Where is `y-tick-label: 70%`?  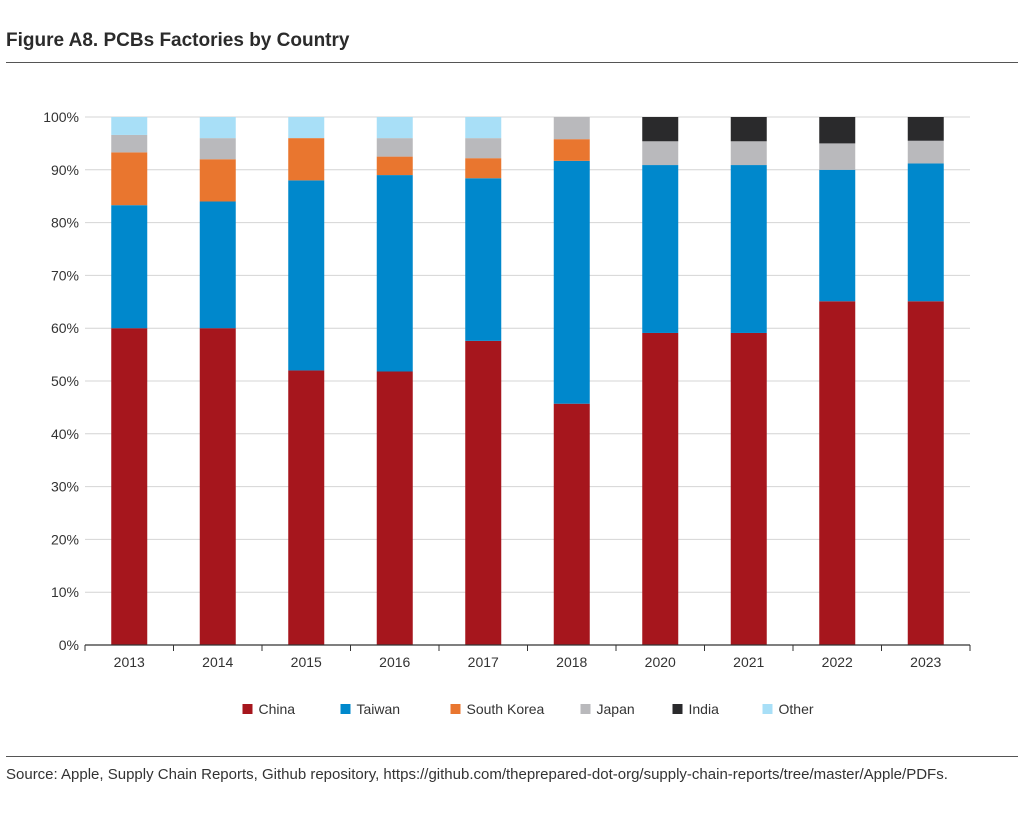 y-tick-label: 70% is located at coordinates (65, 275).